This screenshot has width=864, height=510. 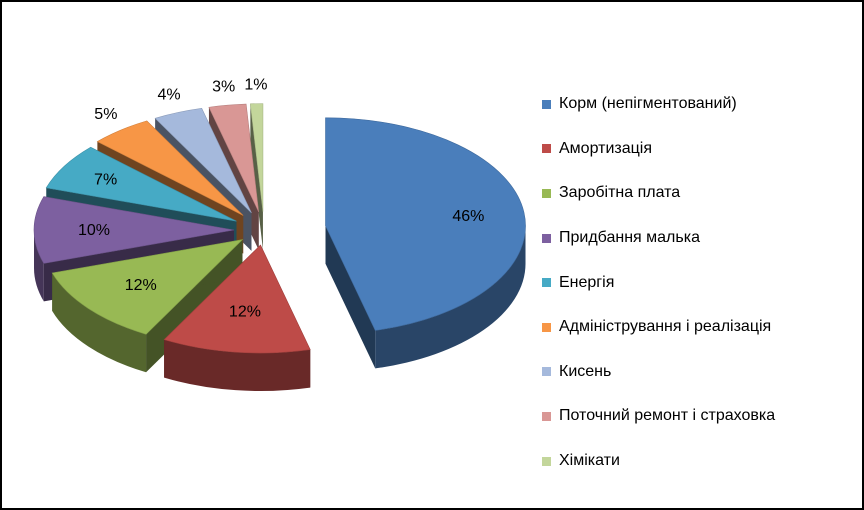 What do you see at coordinates (94, 230) in the screenshot?
I see `slice-value-label: 10%` at bounding box center [94, 230].